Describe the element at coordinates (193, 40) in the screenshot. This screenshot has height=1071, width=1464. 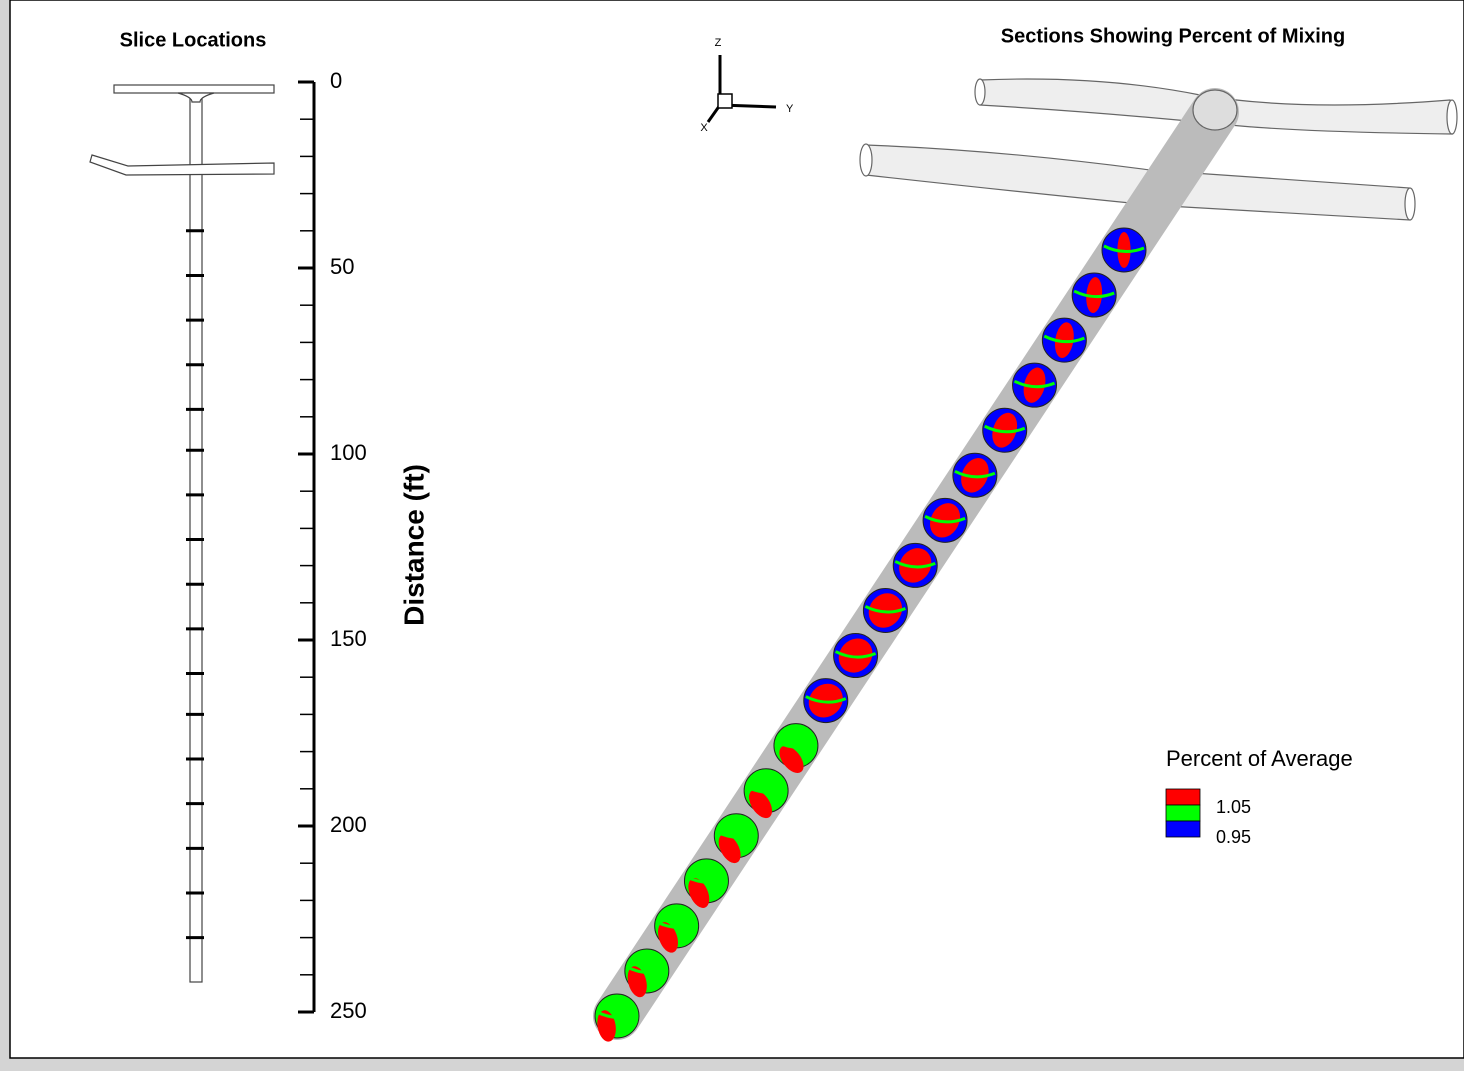
I see `slice-title: Slice Locations` at that location.